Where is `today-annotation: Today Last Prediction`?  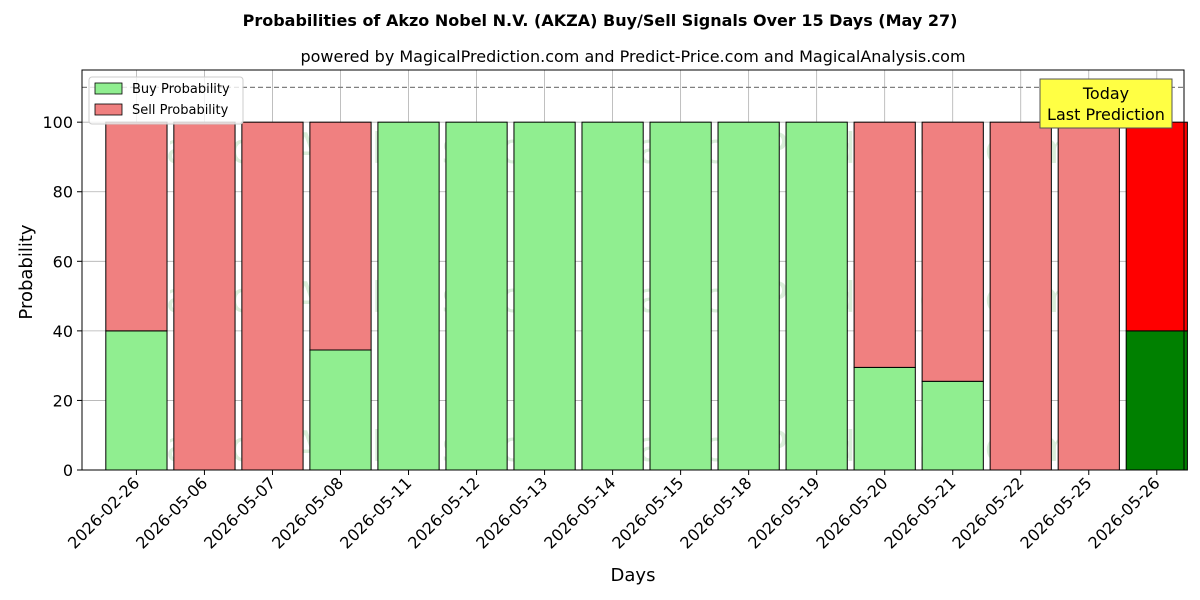 today-annotation: Today Last Prediction is located at coordinates (1106, 103).